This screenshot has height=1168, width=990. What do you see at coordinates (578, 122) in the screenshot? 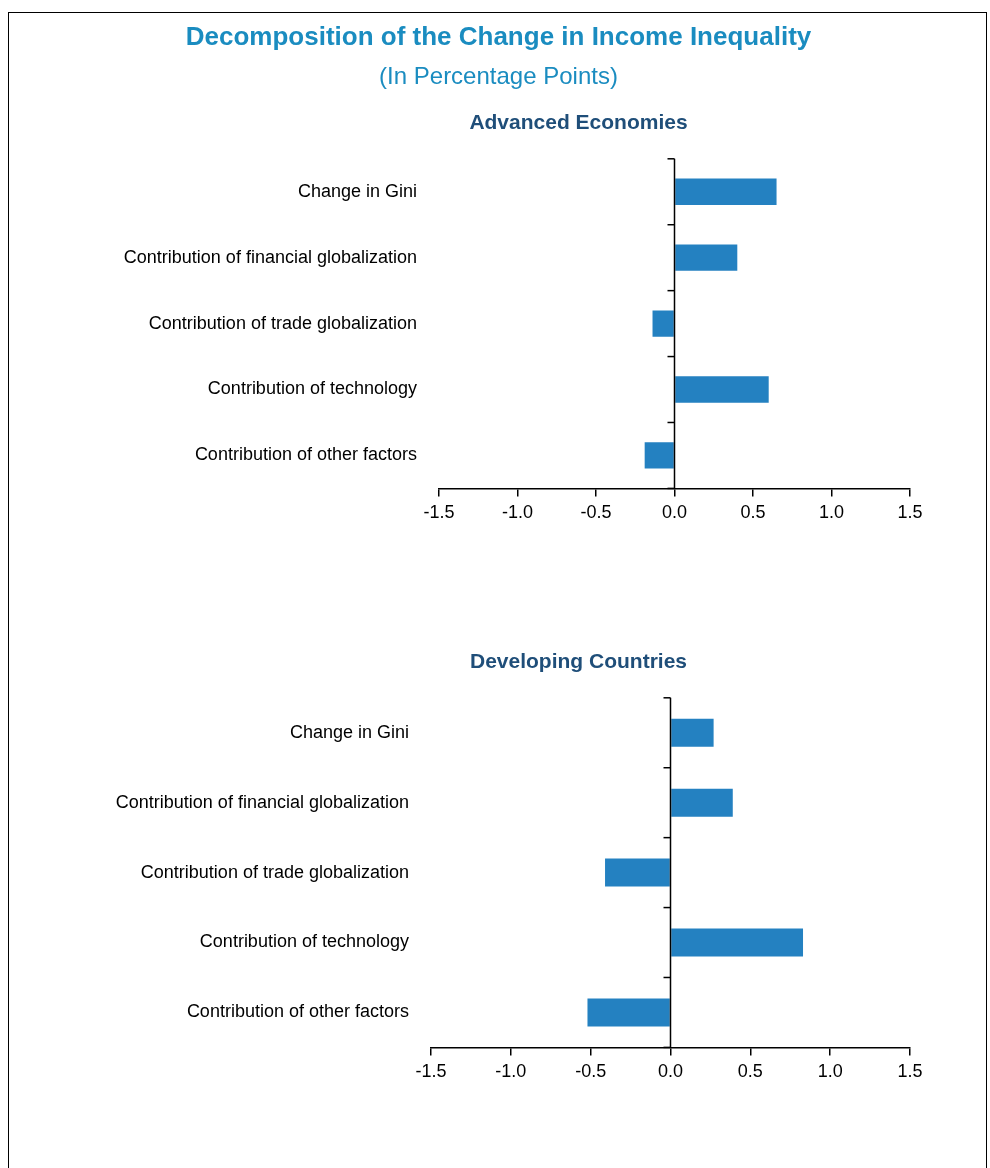
I see `text: Advanced Economies` at bounding box center [578, 122].